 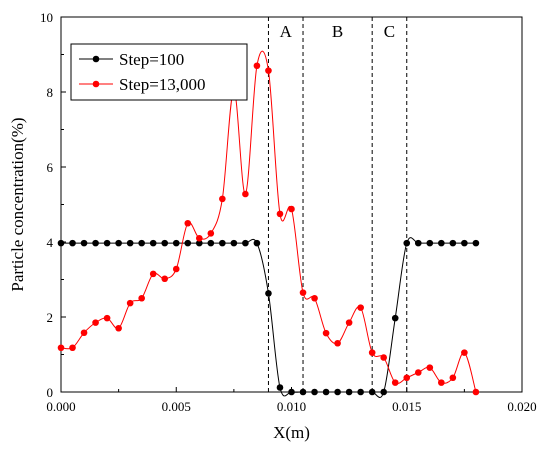 What do you see at coordinates (291, 432) in the screenshot?
I see `x-axis-title: X(m)` at bounding box center [291, 432].